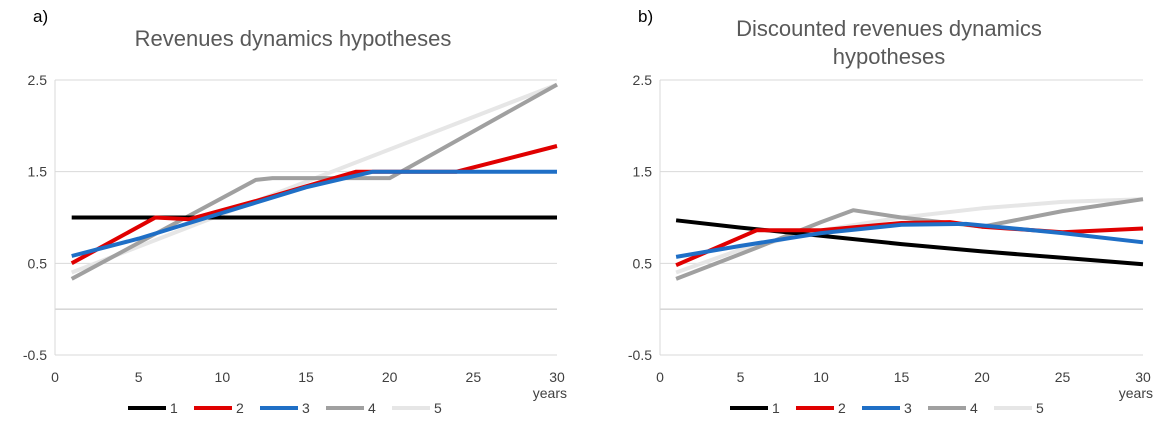 The width and height of the screenshot is (1157, 432). Describe the element at coordinates (889, 56) in the screenshot. I see `chart-title: hypotheses` at that location.